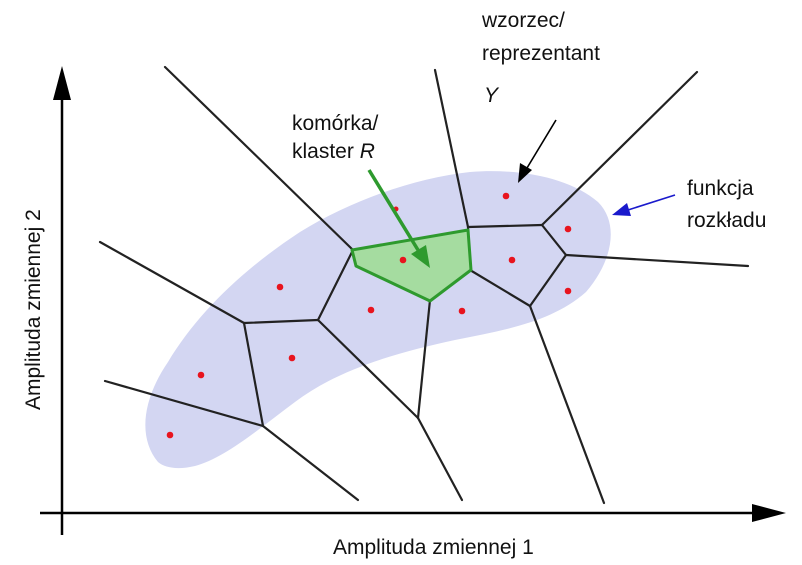 Image resolution: width=802 pixels, height=565 pixels. What do you see at coordinates (769, 513) in the screenshot?
I see `x-axis-arrowhead` at bounding box center [769, 513].